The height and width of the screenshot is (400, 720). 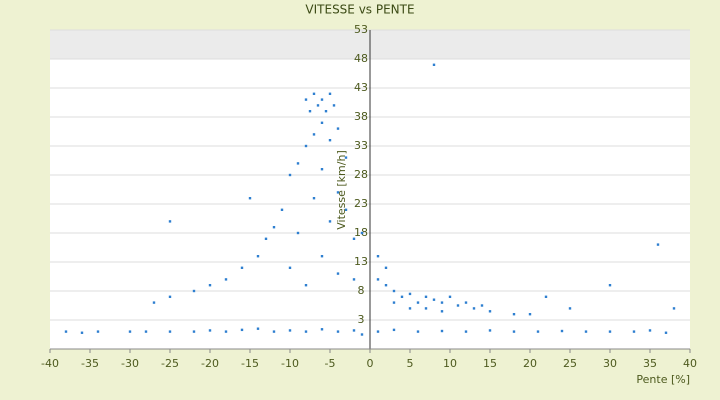 What do you see at coordinates (361, 29) in the screenshot?
I see `y-tick-label: 53` at bounding box center [361, 29].